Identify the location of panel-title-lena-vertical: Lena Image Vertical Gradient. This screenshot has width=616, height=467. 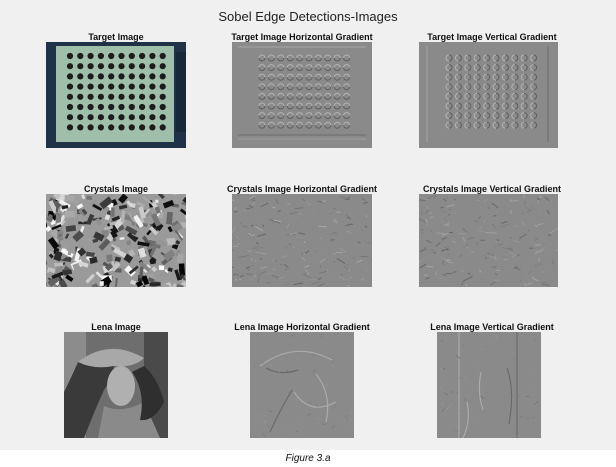
(492, 327).